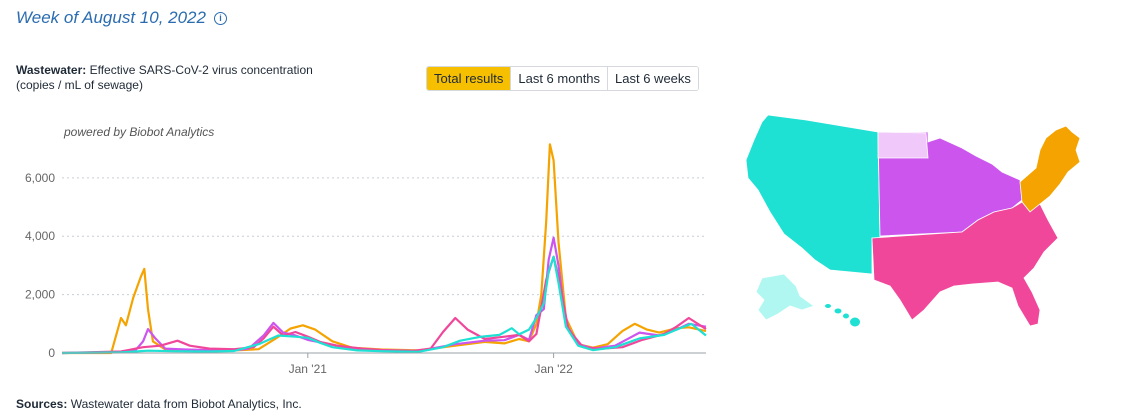 The image size is (1132, 415). Describe the element at coordinates (965, 264) in the screenshot. I see `map-region-south` at that location.